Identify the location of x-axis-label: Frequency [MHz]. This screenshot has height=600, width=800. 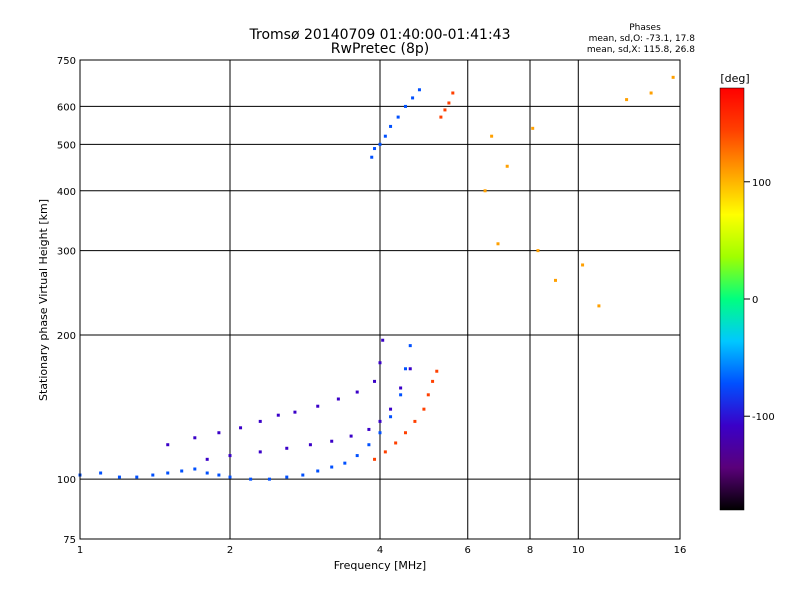
(380, 565).